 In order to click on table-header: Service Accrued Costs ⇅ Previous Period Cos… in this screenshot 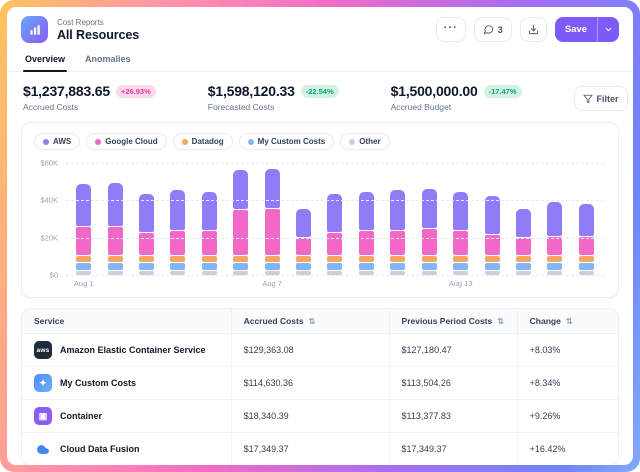, I will do `click(320, 321)`.